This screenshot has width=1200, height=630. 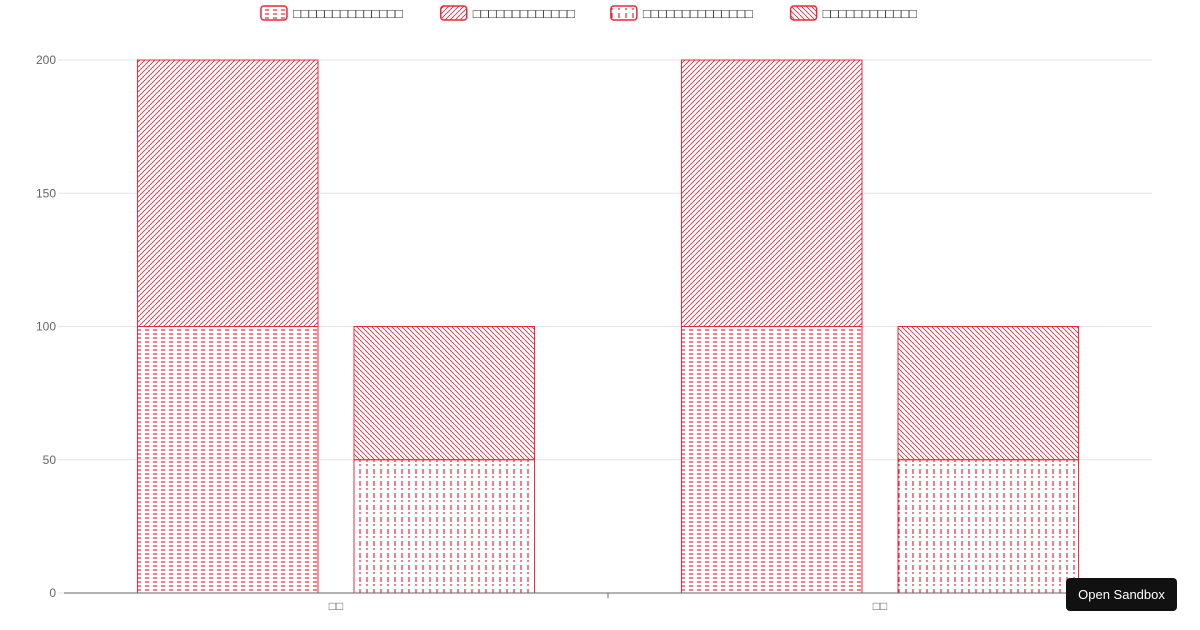 I want to click on y-tick-label: 100, so click(x=46, y=327).